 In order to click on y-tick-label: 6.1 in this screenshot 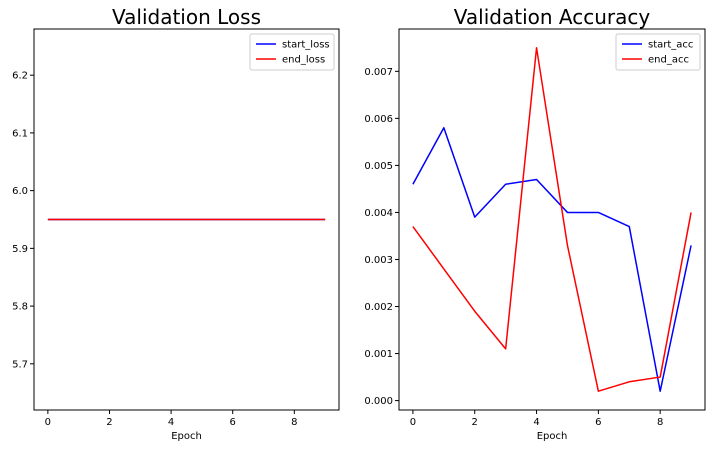, I will do `click(20, 133)`.